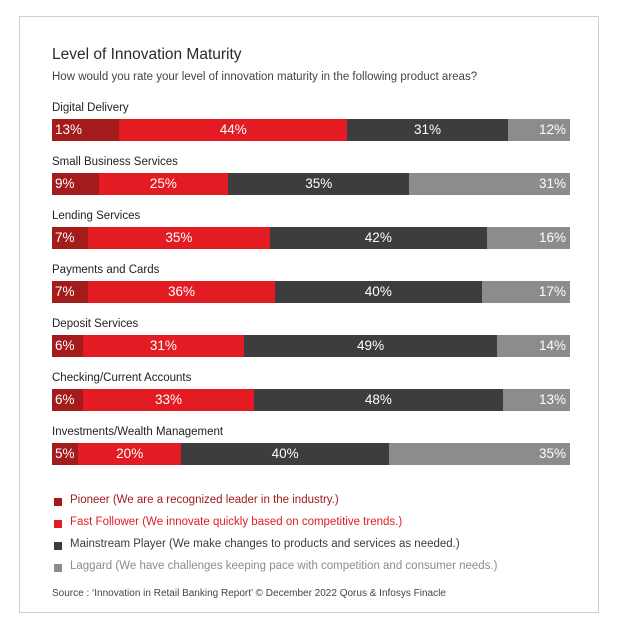 The width and height of the screenshot is (620, 628). I want to click on bar-segment-laggard: 14%, so click(533, 346).